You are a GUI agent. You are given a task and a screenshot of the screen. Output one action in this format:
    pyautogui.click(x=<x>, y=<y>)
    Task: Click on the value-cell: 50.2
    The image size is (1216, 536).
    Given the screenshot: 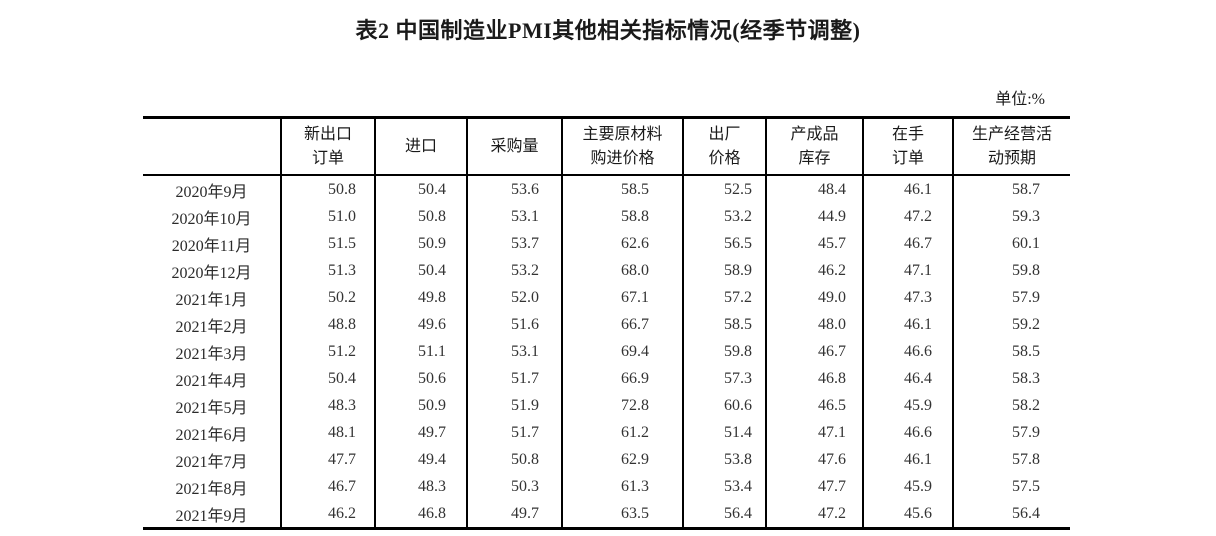 What is the action you would take?
    pyautogui.click(x=327, y=297)
    